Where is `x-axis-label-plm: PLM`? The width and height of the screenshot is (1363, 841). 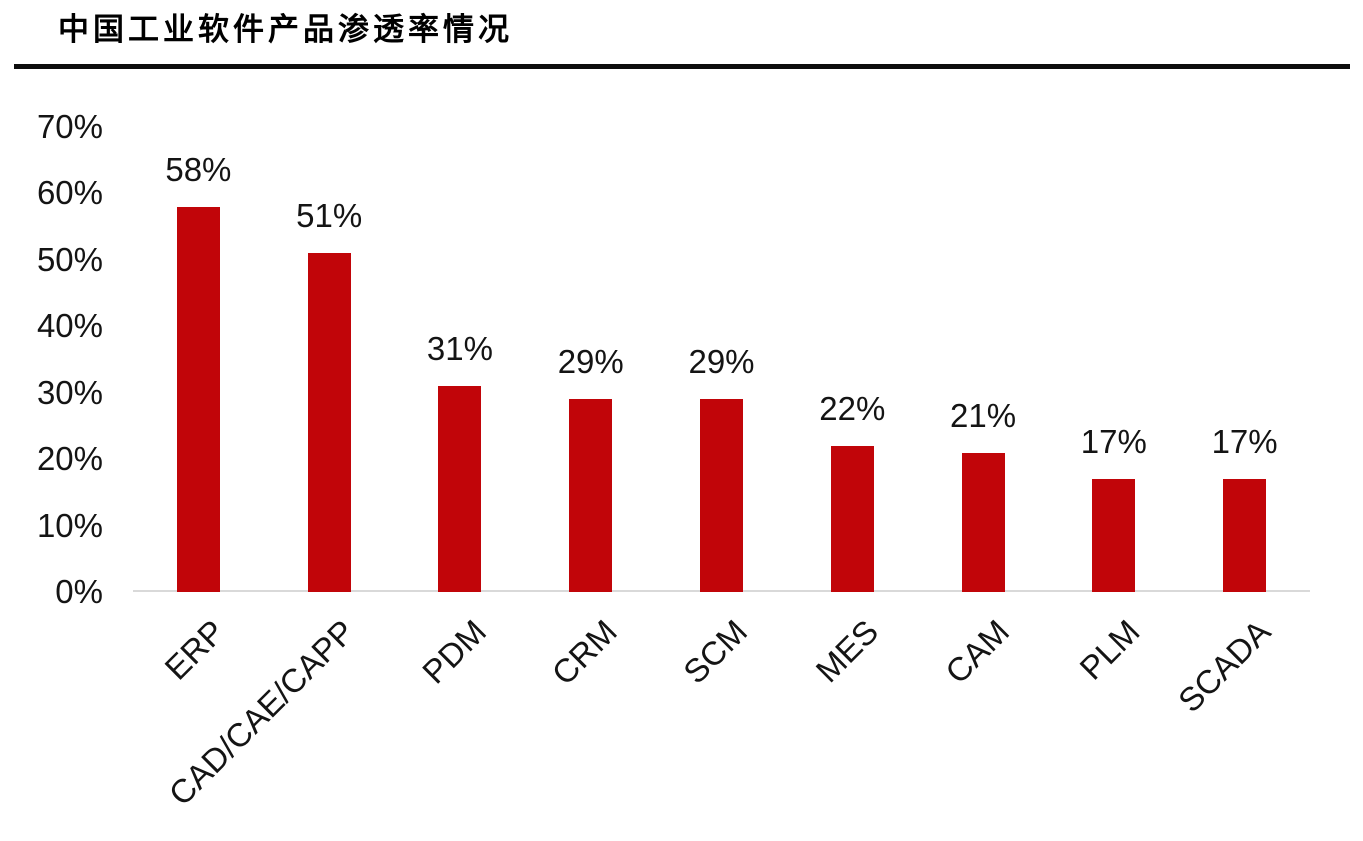
x-axis-label-plm: PLM is located at coordinates (1109, 649).